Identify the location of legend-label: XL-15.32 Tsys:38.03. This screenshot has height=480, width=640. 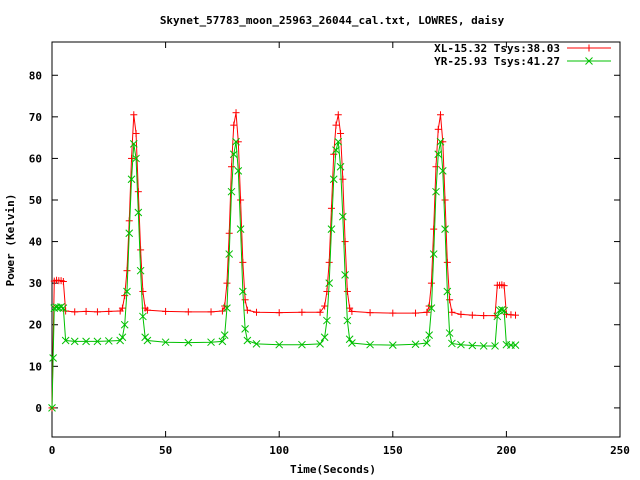
(497, 48).